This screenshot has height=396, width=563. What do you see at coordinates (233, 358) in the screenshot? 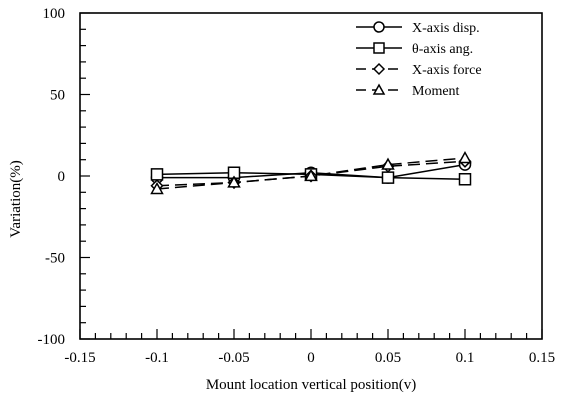
I see `x-tick-label: -0.05` at bounding box center [233, 358].